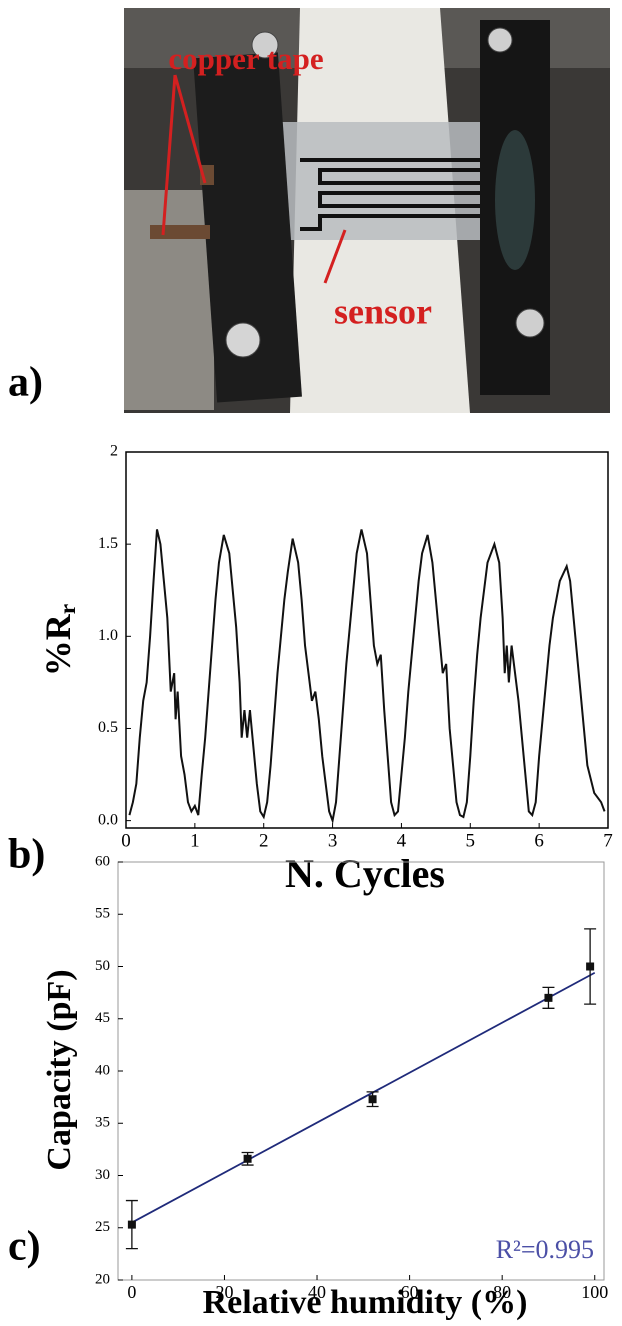 The image size is (622, 1326). I want to click on y-tick-label: 0.0, so click(108, 819).